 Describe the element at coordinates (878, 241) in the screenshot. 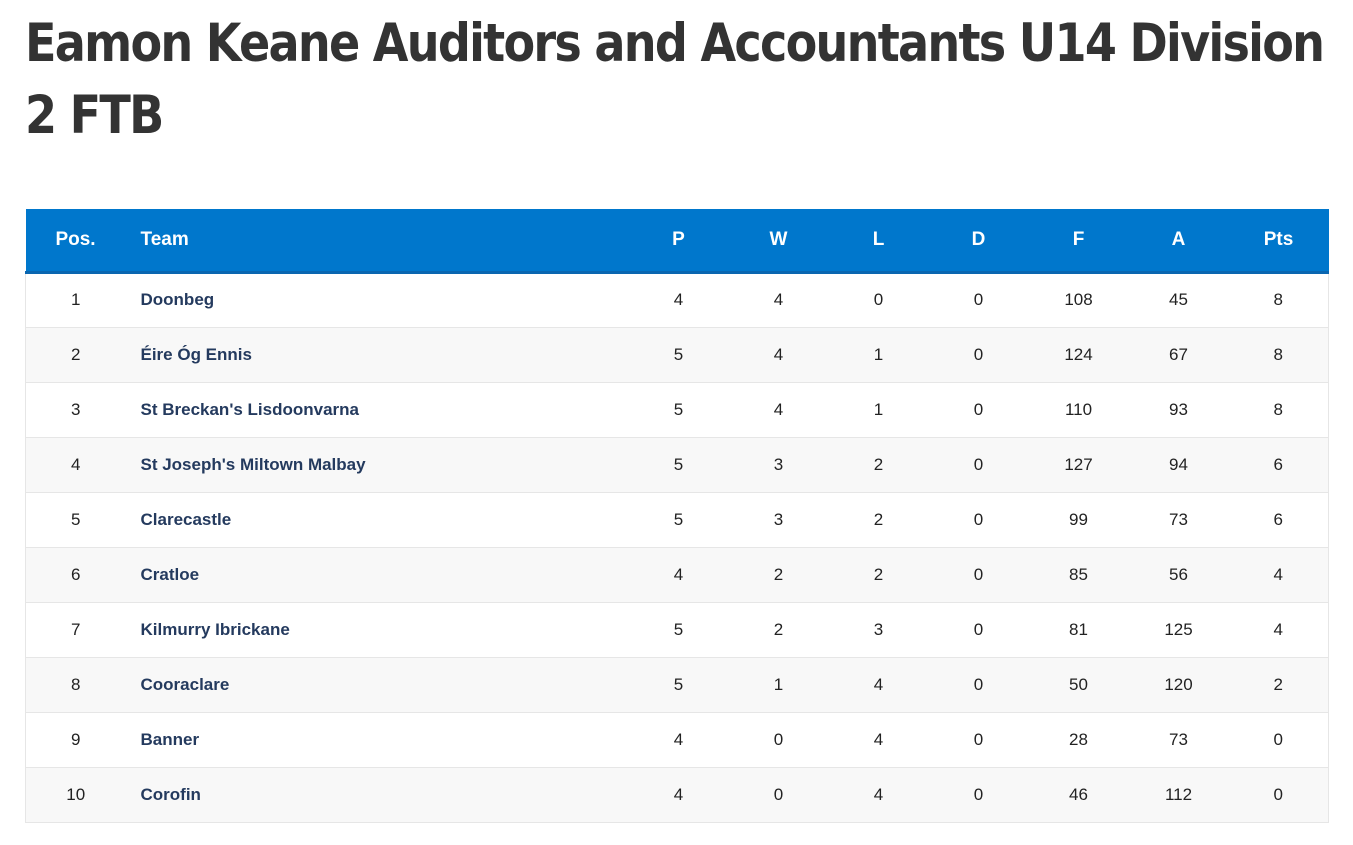

I see `header-lost: L` at that location.